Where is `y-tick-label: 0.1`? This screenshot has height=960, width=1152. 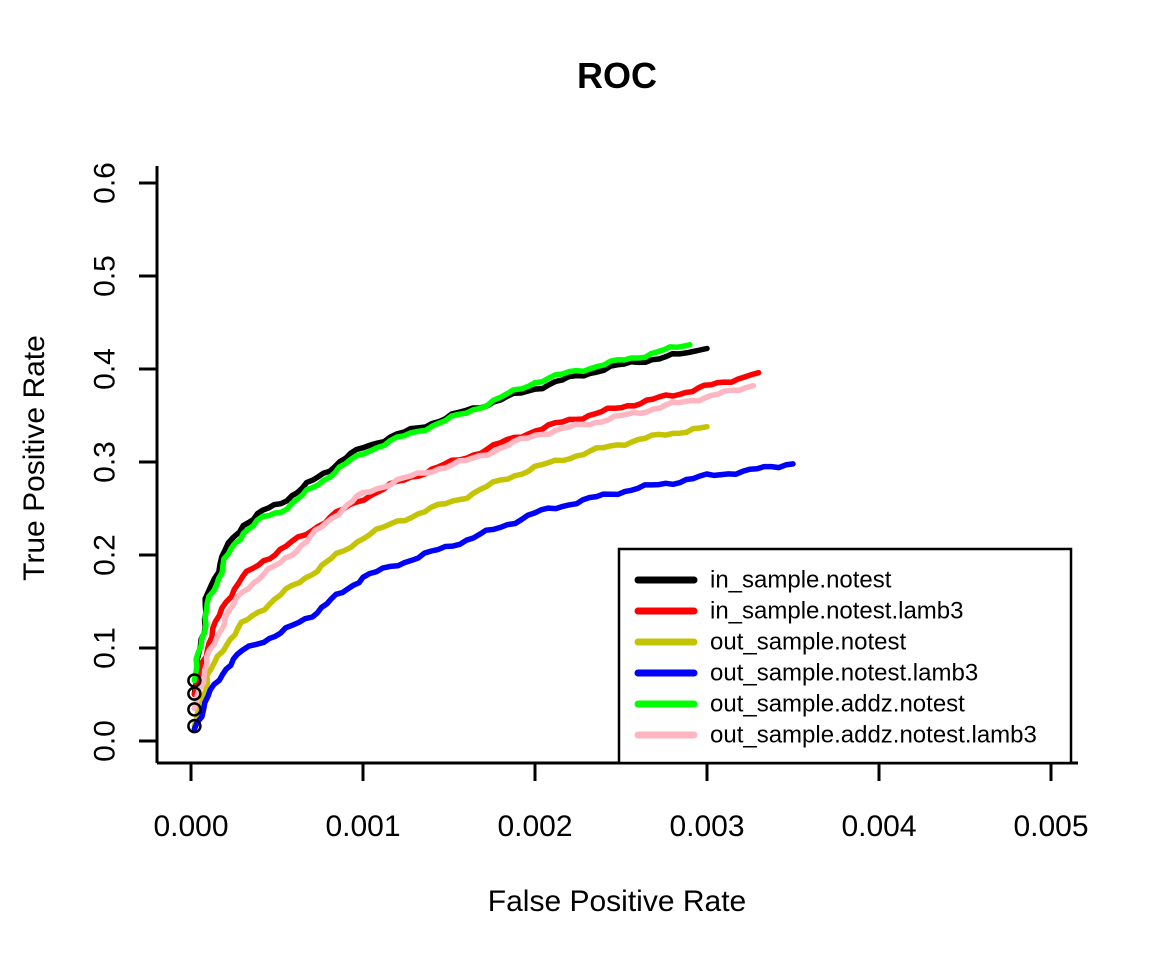
y-tick-label: 0.1 is located at coordinates (105, 648).